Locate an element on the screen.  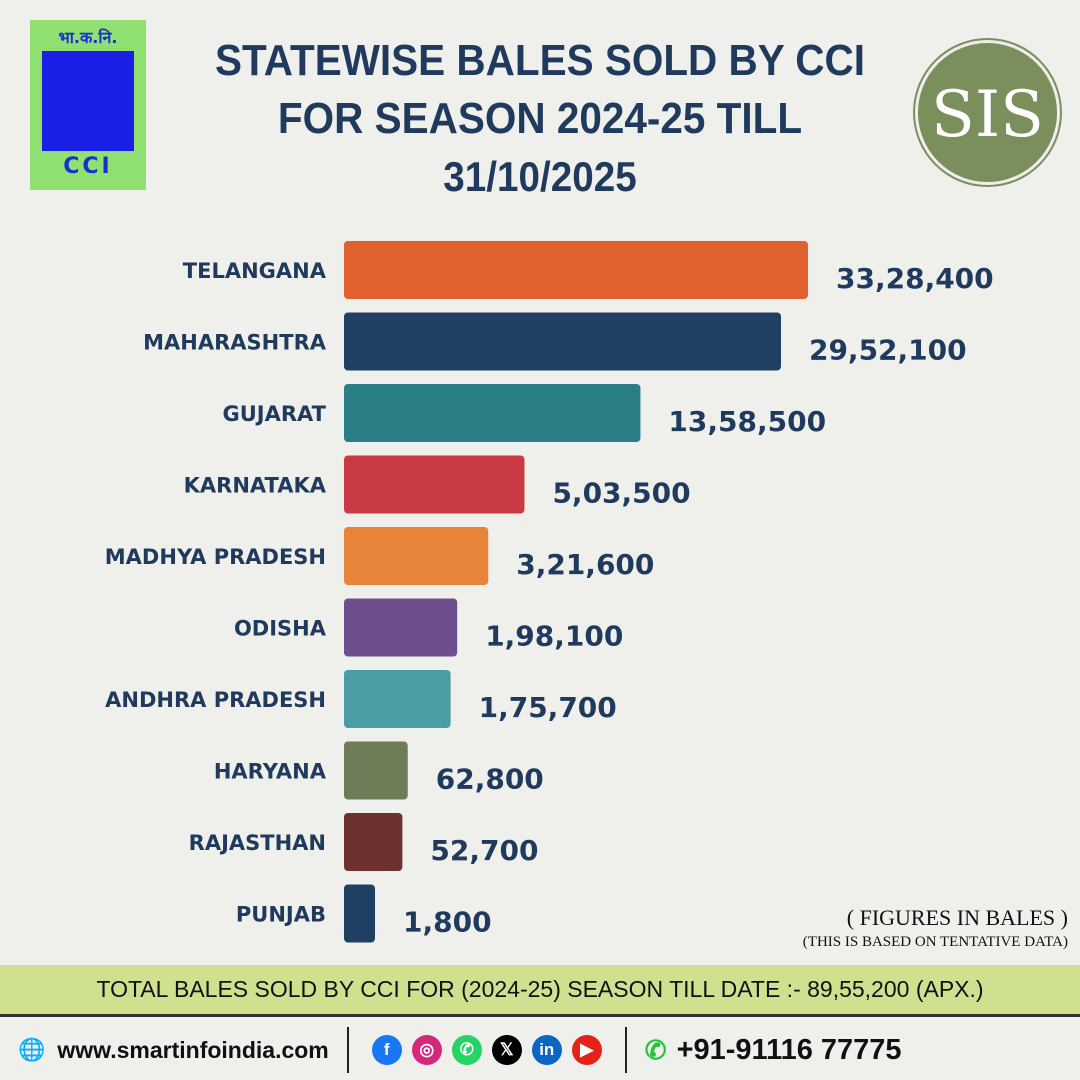
data-label: 1,98,100 is located at coordinates (554, 636).